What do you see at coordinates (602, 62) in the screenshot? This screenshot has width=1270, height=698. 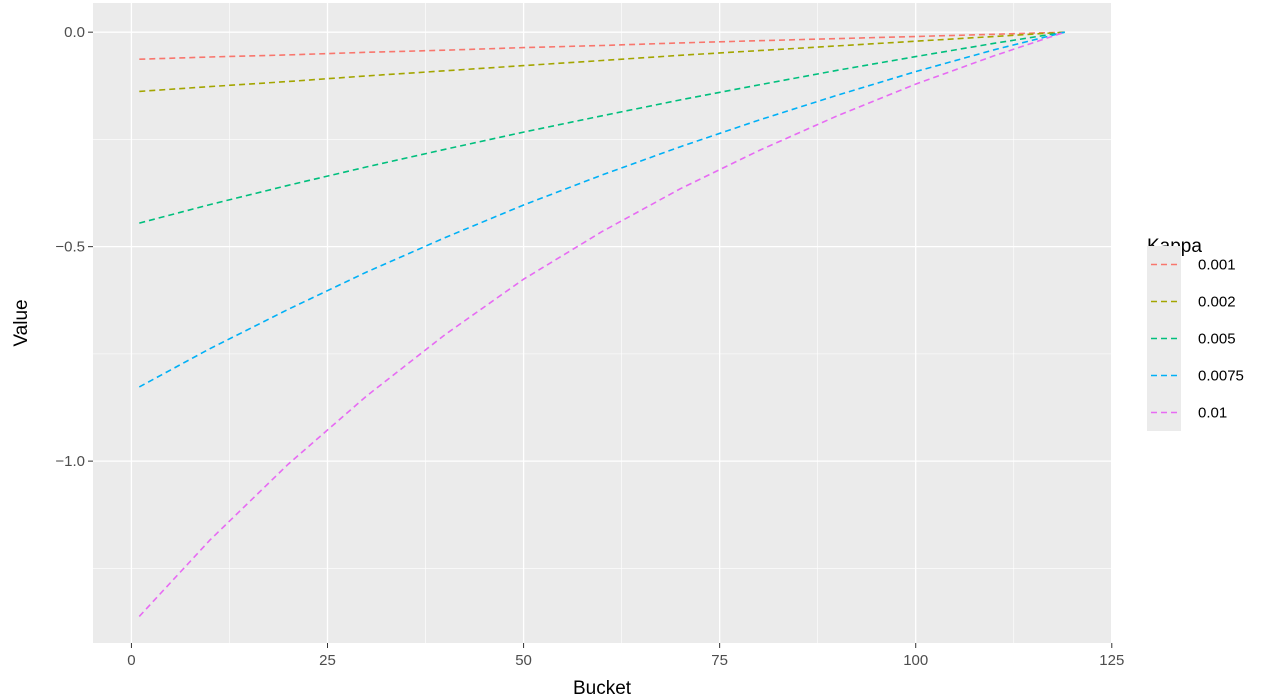 I see `series-line-0.002` at bounding box center [602, 62].